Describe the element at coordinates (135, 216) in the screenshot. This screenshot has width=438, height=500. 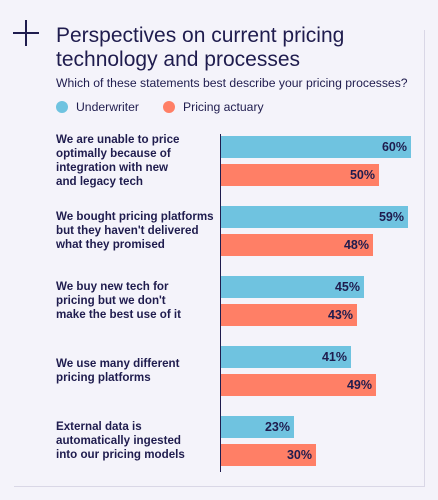
I see `category-label-line: We bought pricing platforms` at that location.